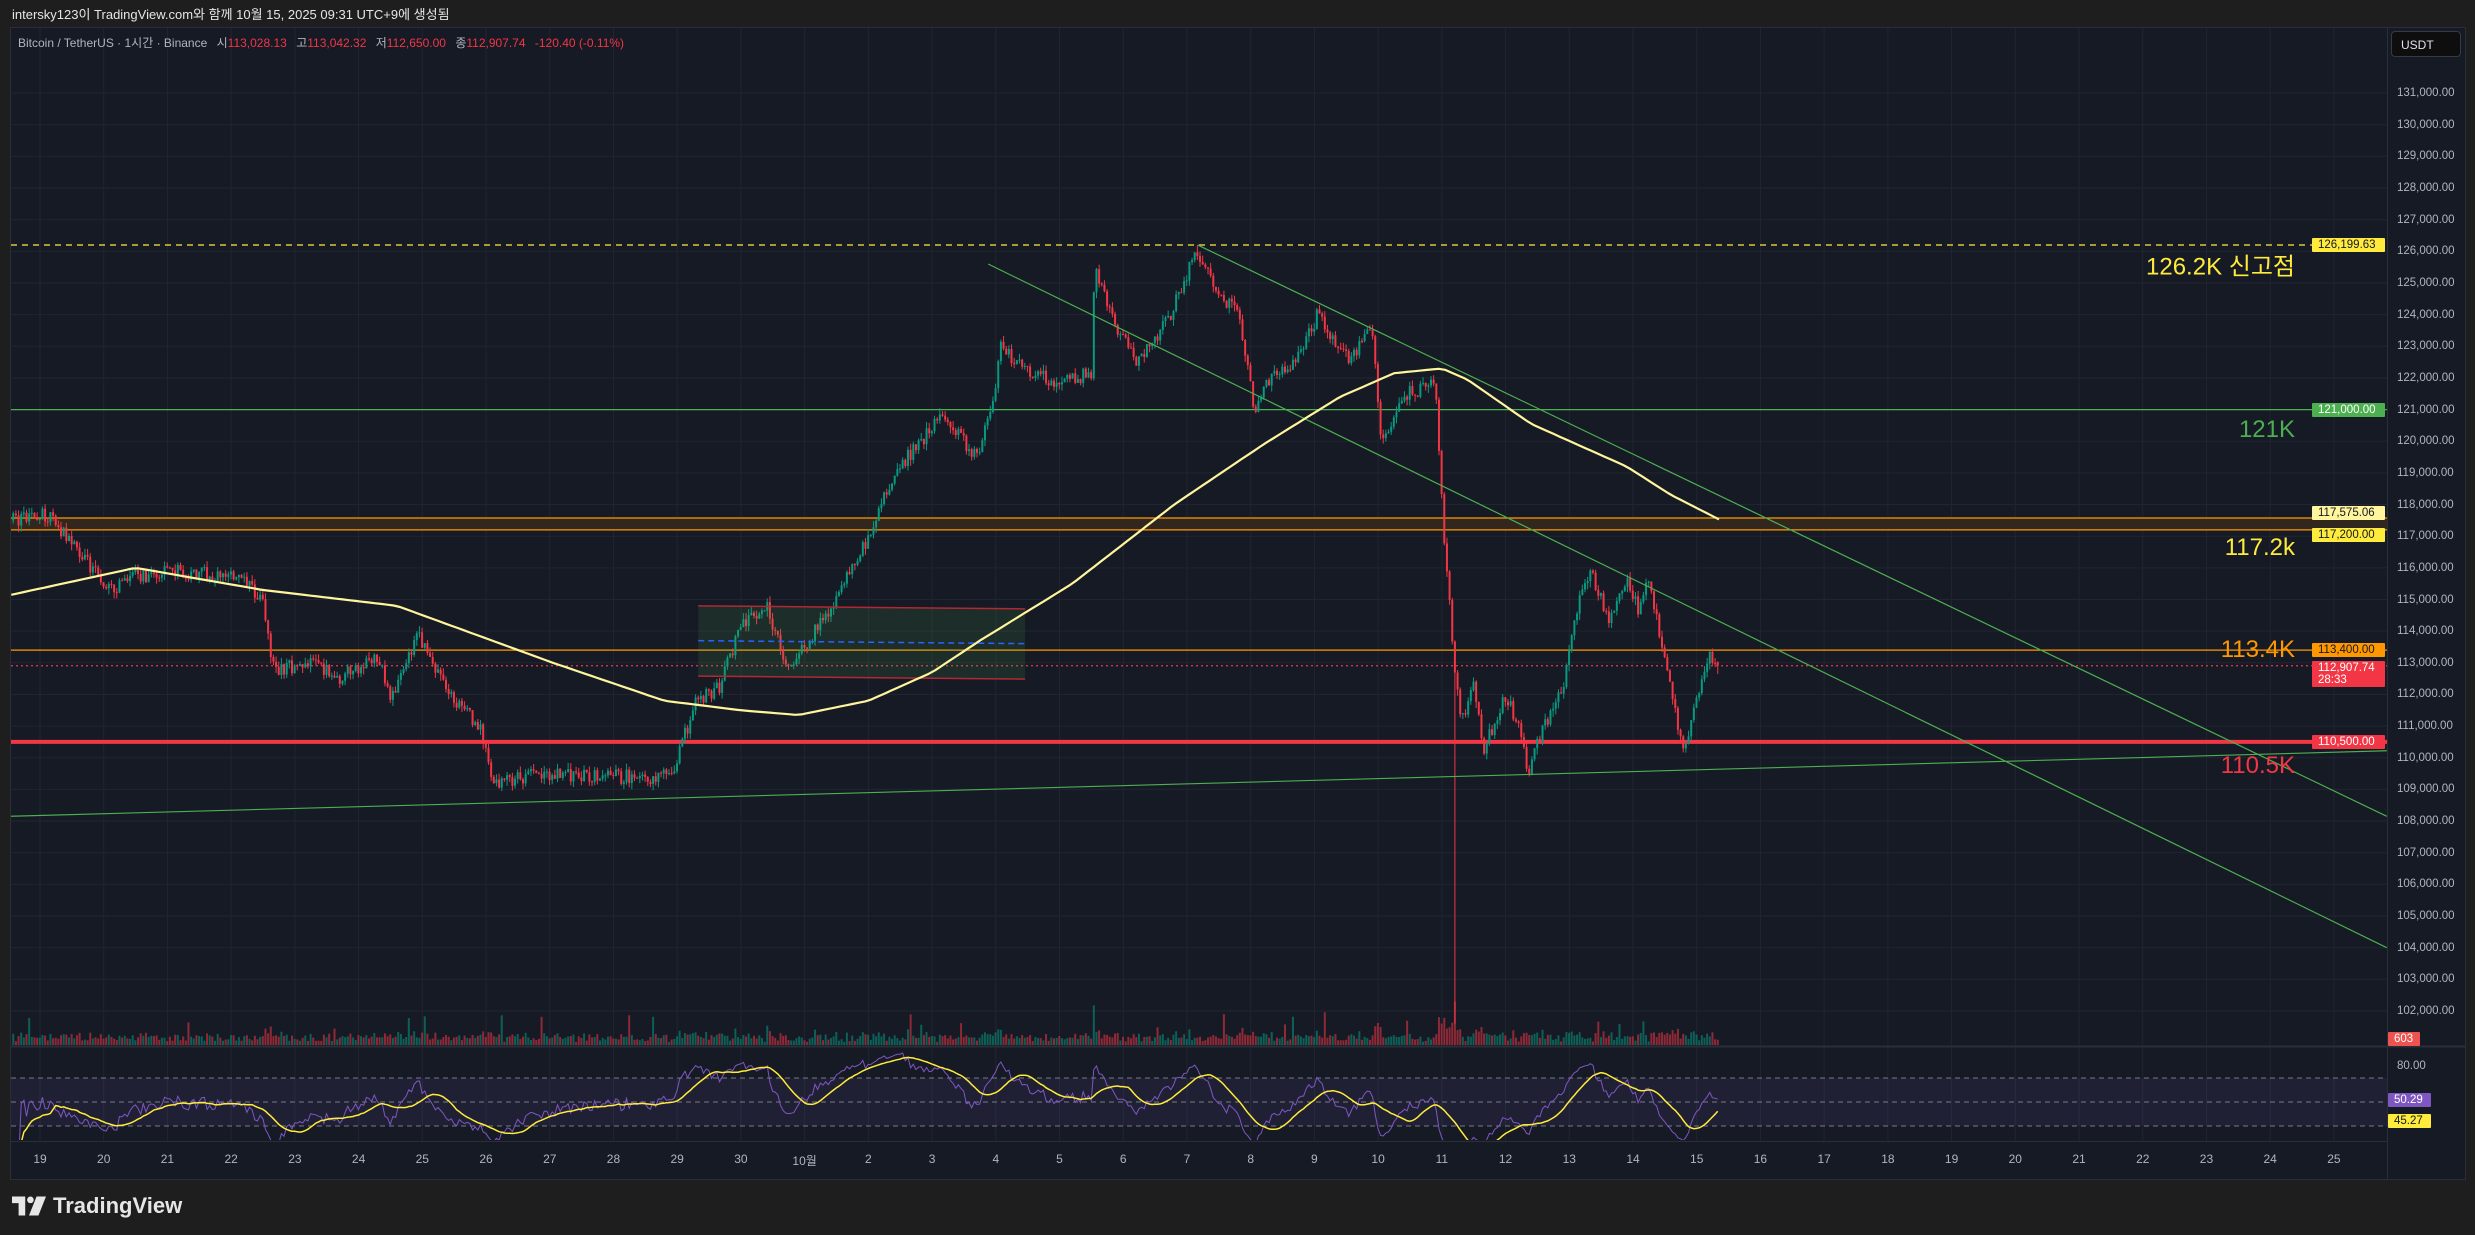 The width and height of the screenshot is (2475, 1235). What do you see at coordinates (1059, 1159) in the screenshot?
I see `time-tick-label: 5` at bounding box center [1059, 1159].